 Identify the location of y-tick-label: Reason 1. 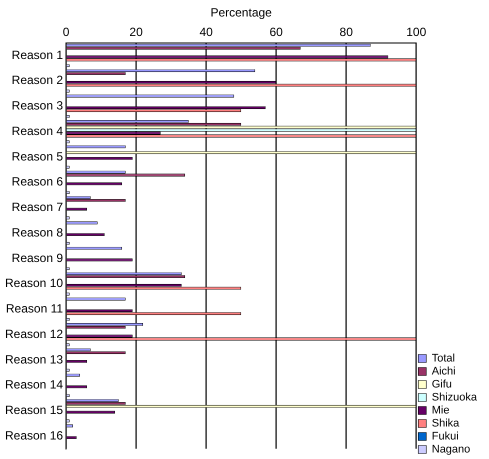
(38, 55).